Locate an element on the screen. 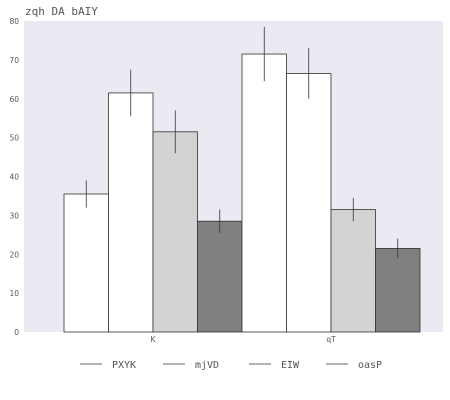  y-tick-label: 0 is located at coordinates (16, 332).